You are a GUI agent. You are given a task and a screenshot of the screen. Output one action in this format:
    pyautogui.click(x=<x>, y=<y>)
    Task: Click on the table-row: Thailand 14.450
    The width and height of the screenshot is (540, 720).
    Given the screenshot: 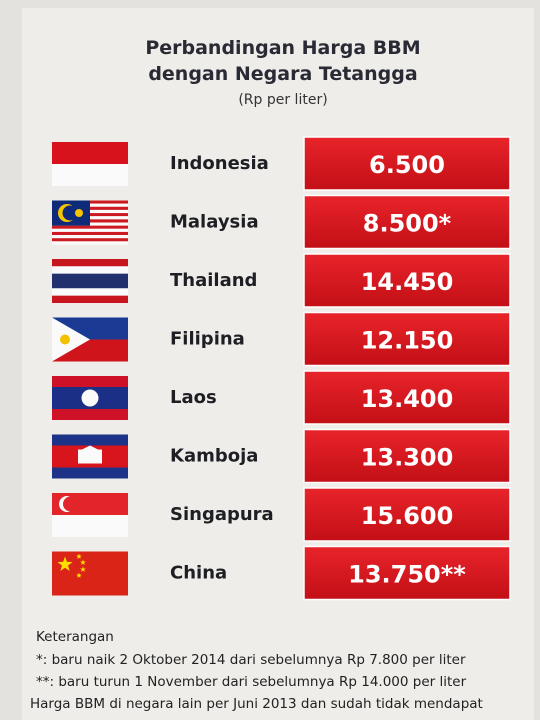 What is the action you would take?
    pyautogui.click(x=281, y=280)
    